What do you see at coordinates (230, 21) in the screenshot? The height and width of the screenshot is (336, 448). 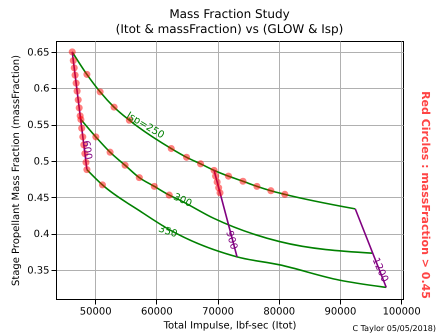 I see `chart-title: Mass Fraction Study (Itot & massFraction) vs (GLOW & Isp)` at bounding box center [230, 21].